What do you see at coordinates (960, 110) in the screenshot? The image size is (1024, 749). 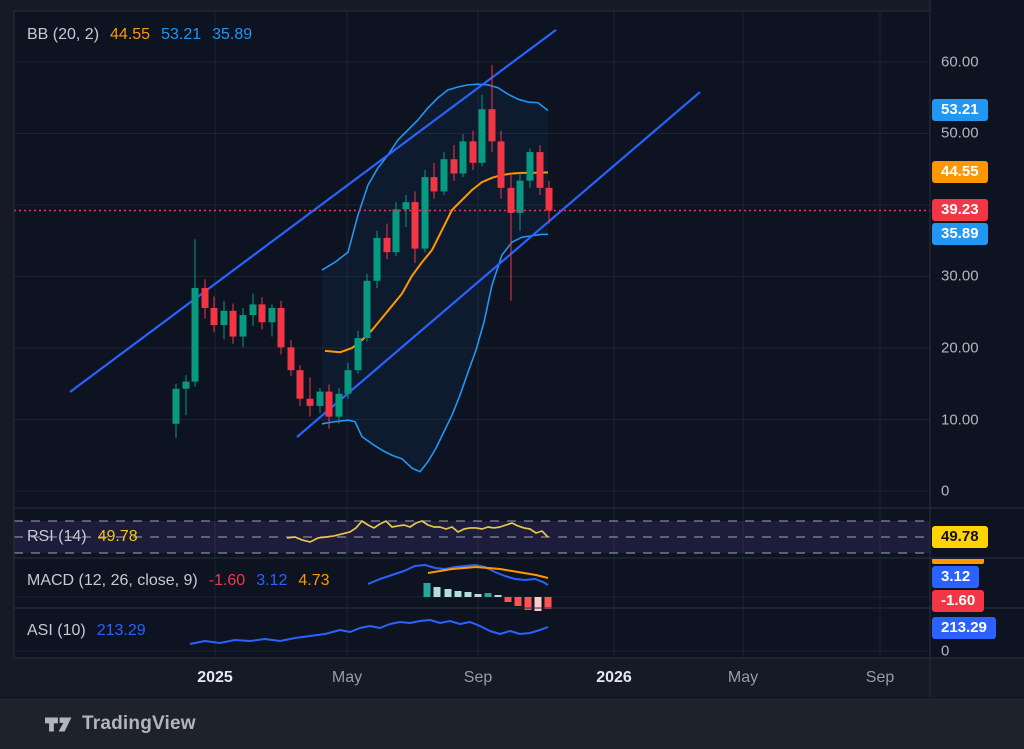 I see `price-badge: 53.21` at bounding box center [960, 110].